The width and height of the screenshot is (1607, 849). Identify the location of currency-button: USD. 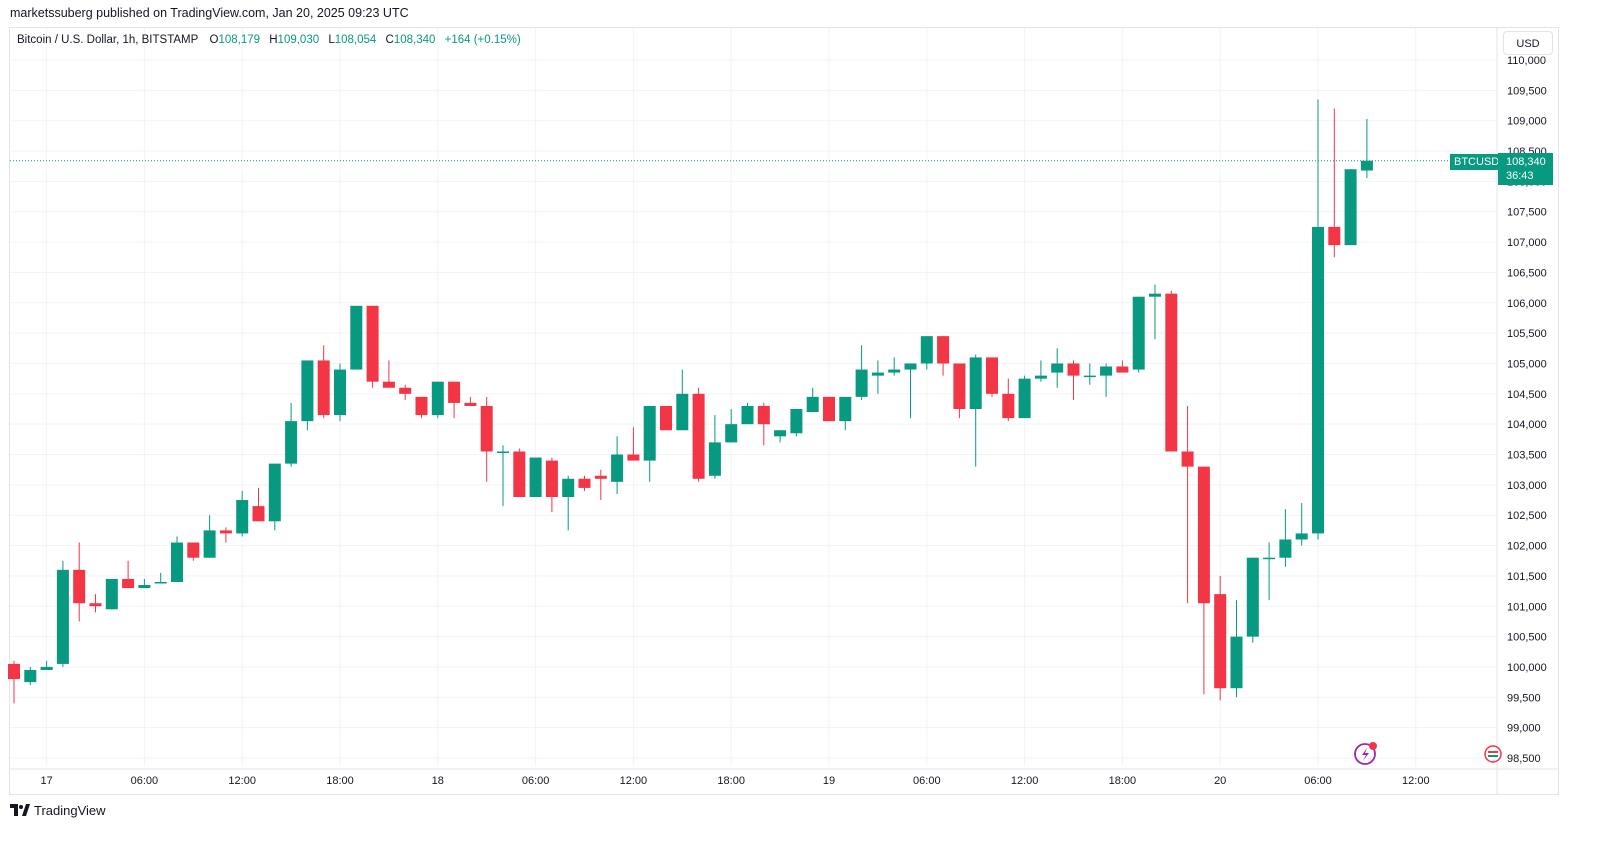
(1528, 43).